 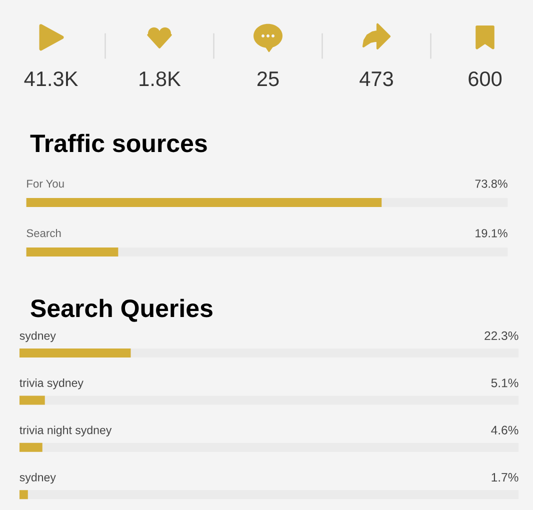 What do you see at coordinates (268, 78) in the screenshot?
I see `text: 25` at bounding box center [268, 78].